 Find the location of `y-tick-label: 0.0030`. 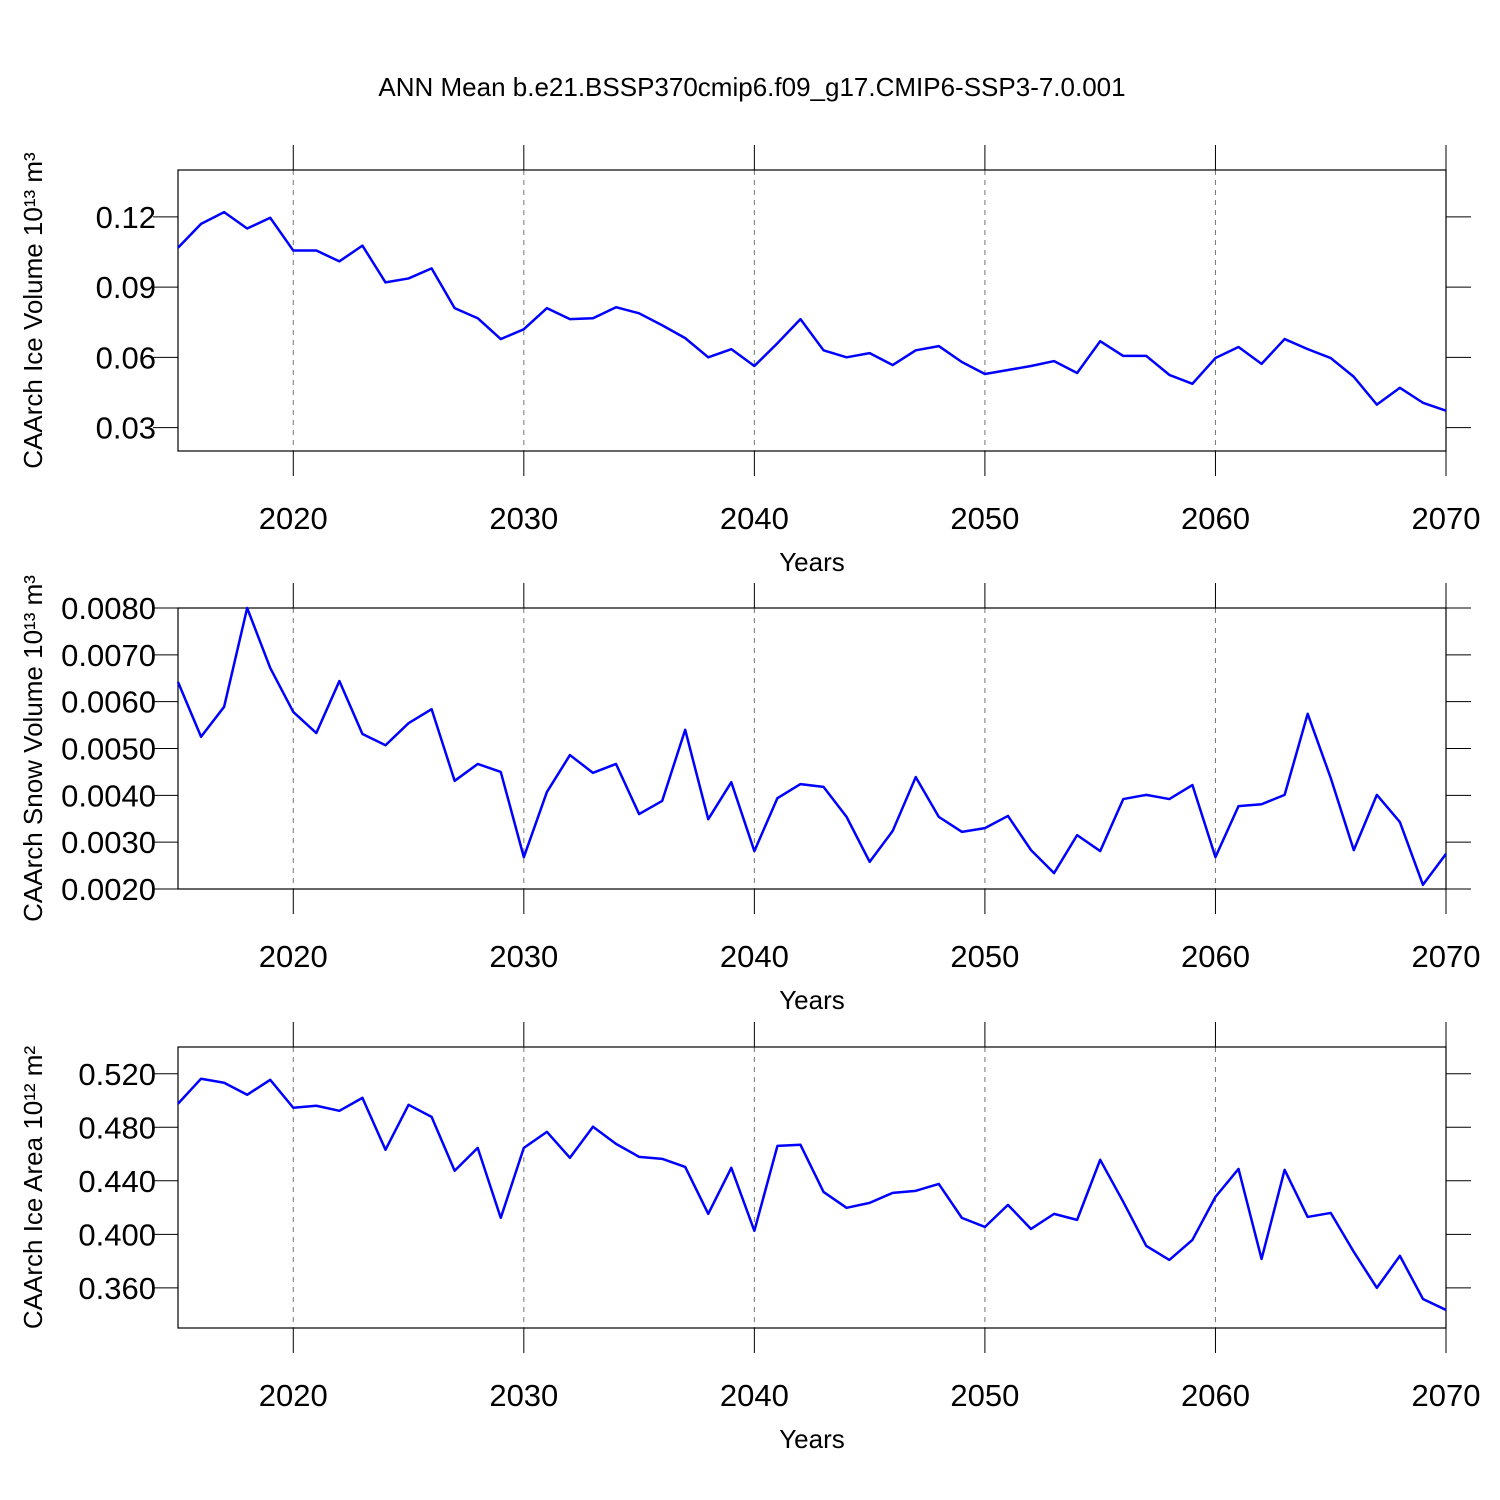

y-tick-label: 0.0030 is located at coordinates (108, 842).